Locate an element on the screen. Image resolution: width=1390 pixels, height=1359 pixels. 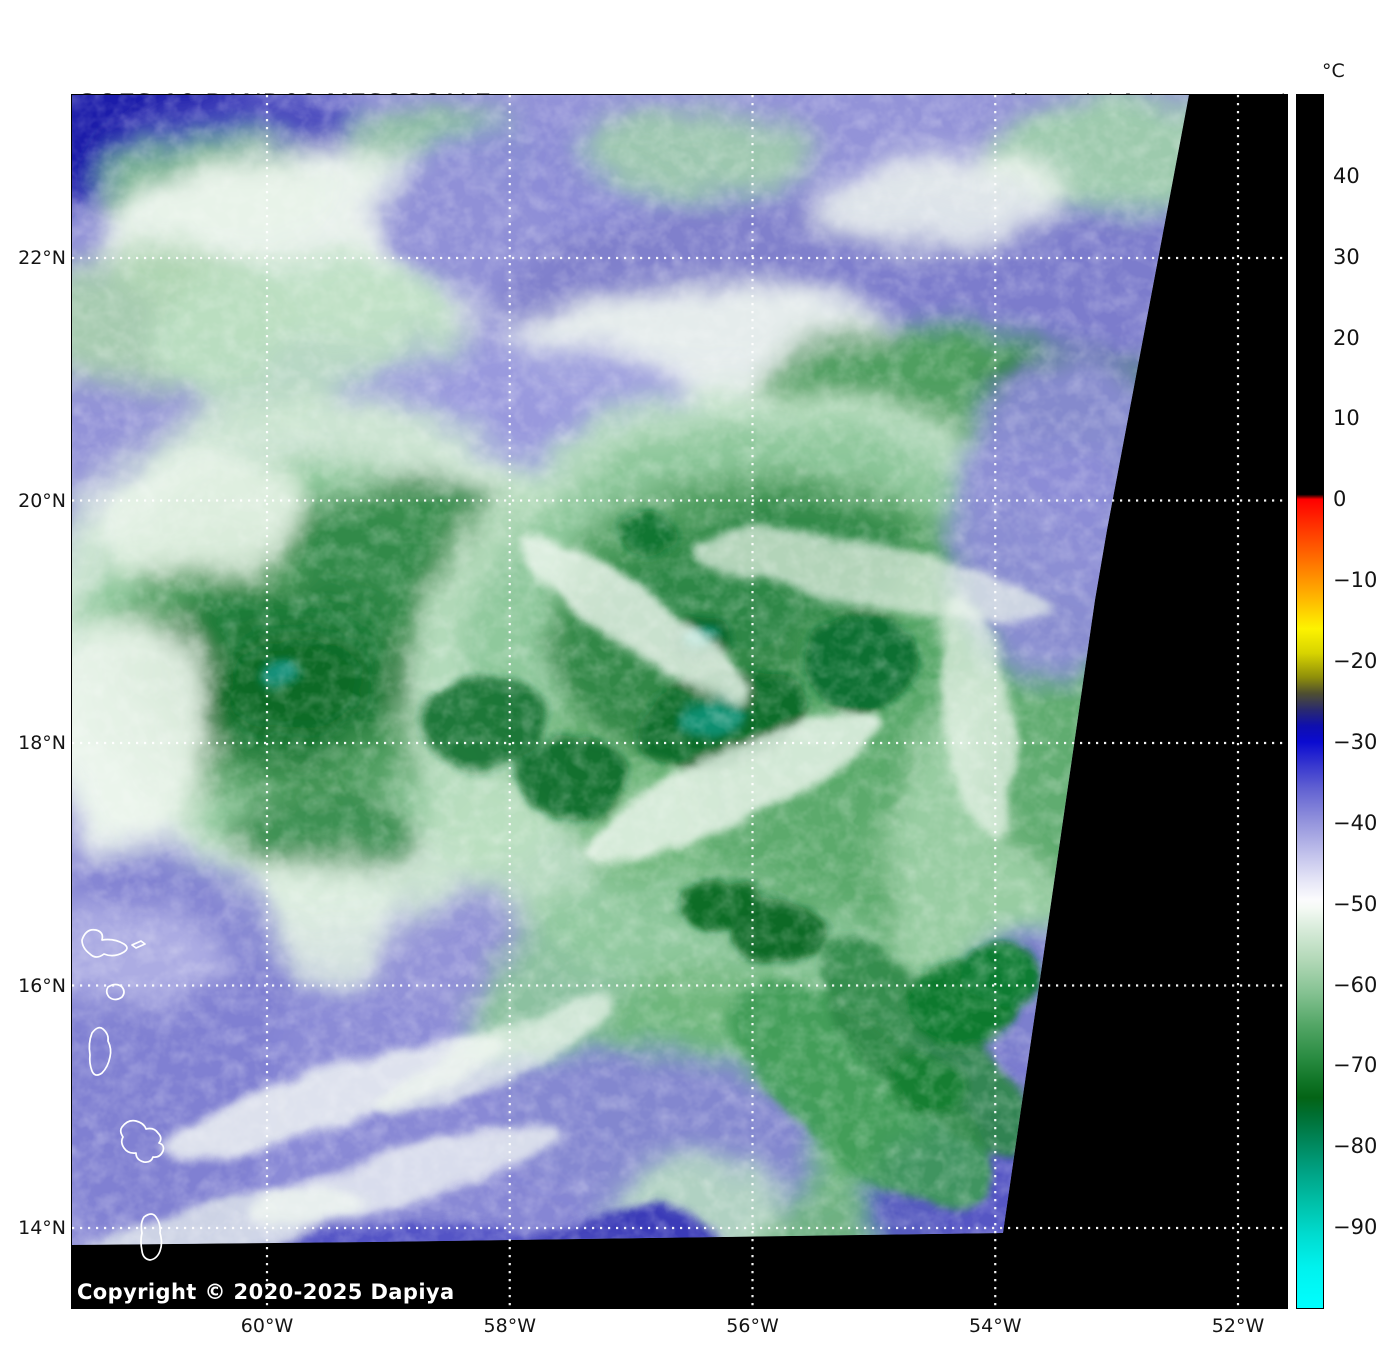
colorbar-tick-label-20: 20 is located at coordinates (1346, 337).